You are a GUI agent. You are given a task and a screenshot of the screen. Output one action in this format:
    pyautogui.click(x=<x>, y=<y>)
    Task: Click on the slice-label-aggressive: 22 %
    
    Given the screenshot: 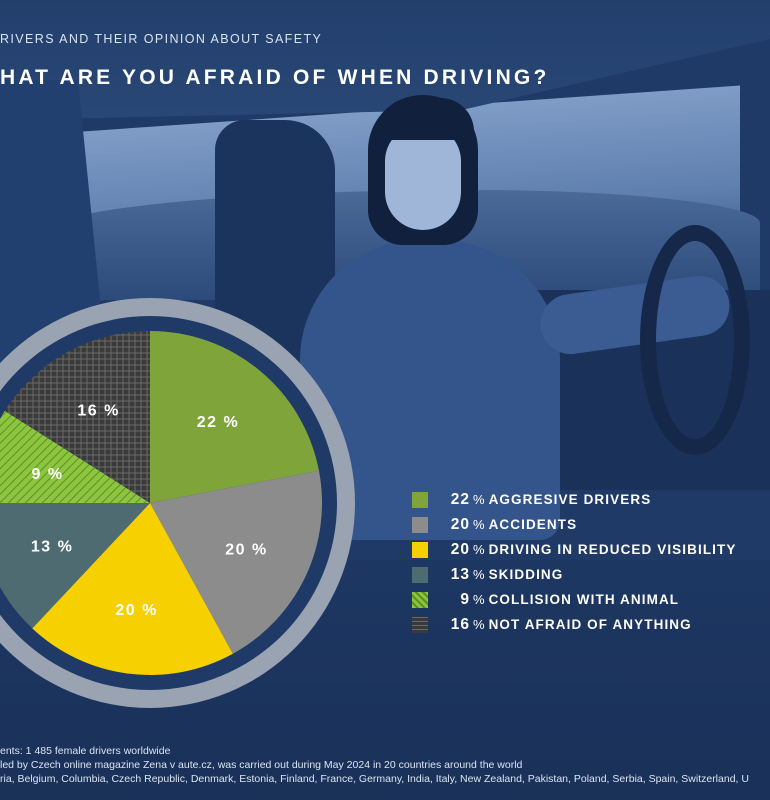 What is the action you would take?
    pyautogui.click(x=218, y=422)
    